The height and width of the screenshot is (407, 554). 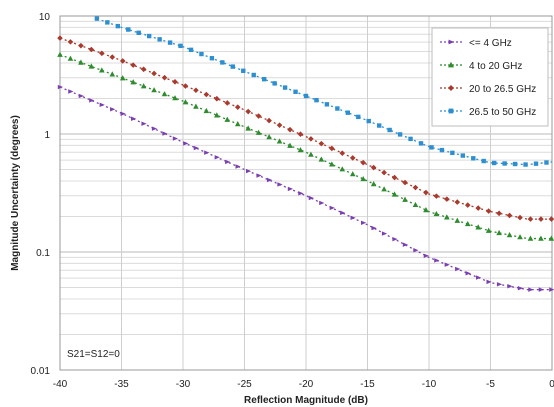 What do you see at coordinates (43, 253) in the screenshot?
I see `y-tick-label: 0.1` at bounding box center [43, 253].